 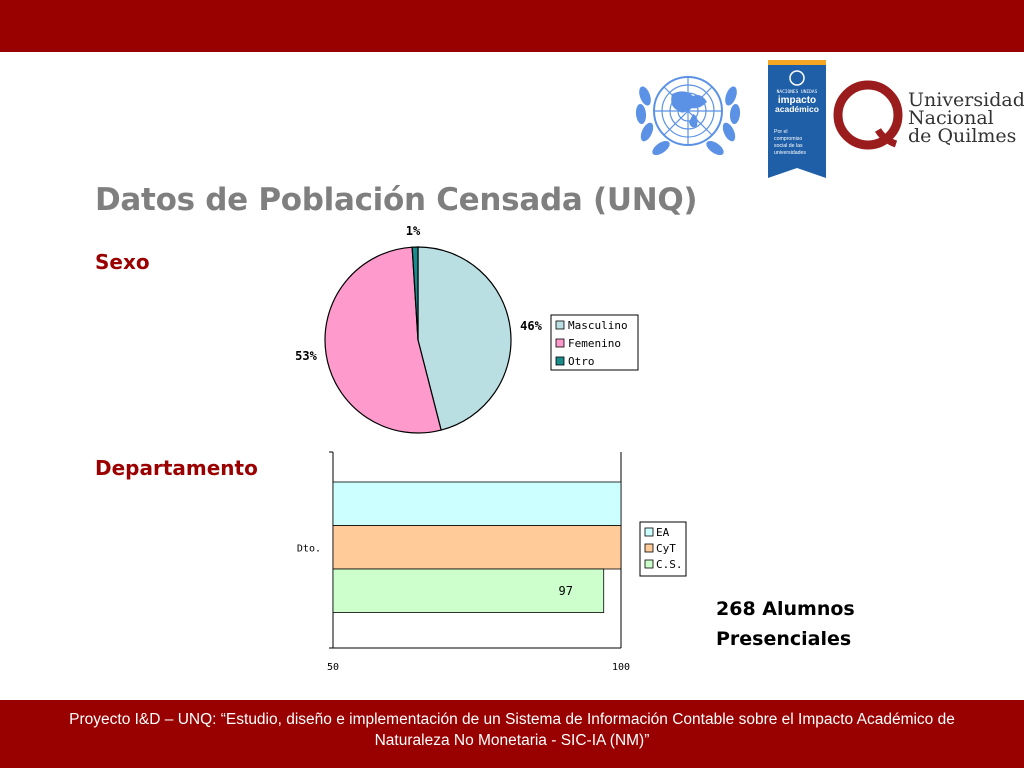 I want to click on bar-legend-swatch-cs, so click(x=649, y=564).